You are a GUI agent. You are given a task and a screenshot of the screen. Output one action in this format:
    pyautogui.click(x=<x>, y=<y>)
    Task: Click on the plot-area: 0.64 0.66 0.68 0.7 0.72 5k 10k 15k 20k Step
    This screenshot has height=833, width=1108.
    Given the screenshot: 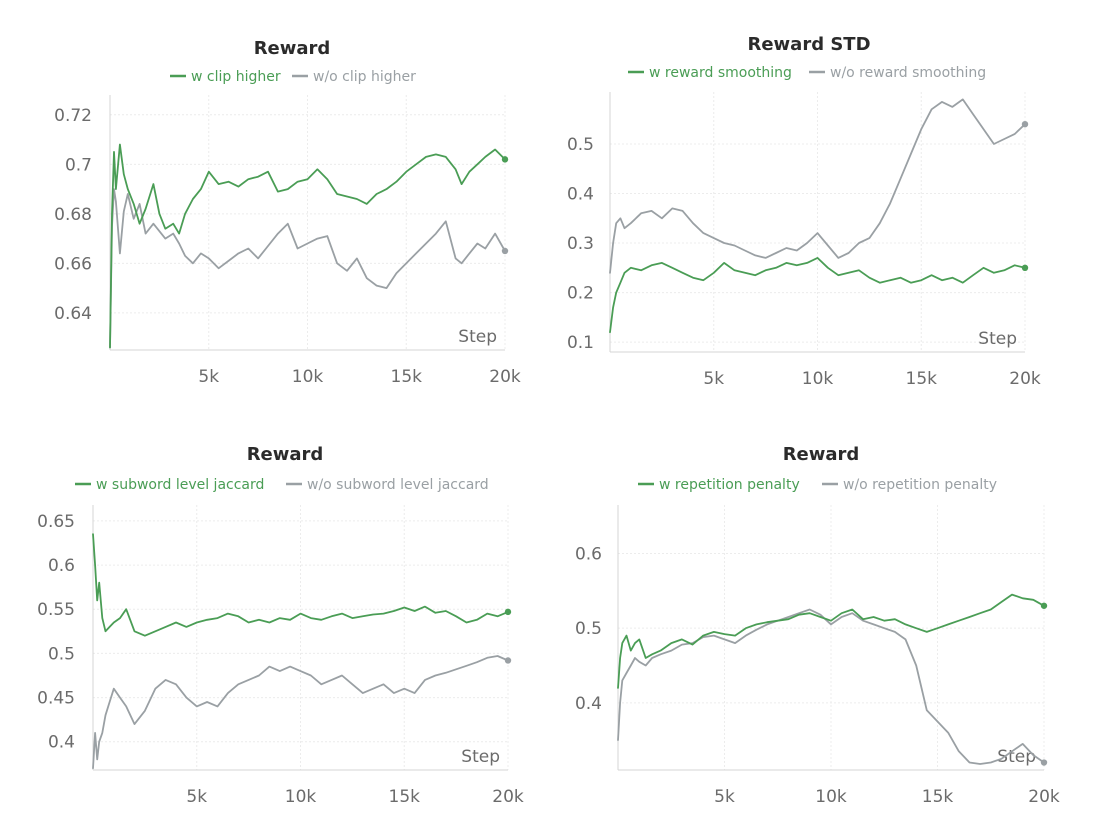 What is the action you would take?
    pyautogui.click(x=287, y=241)
    